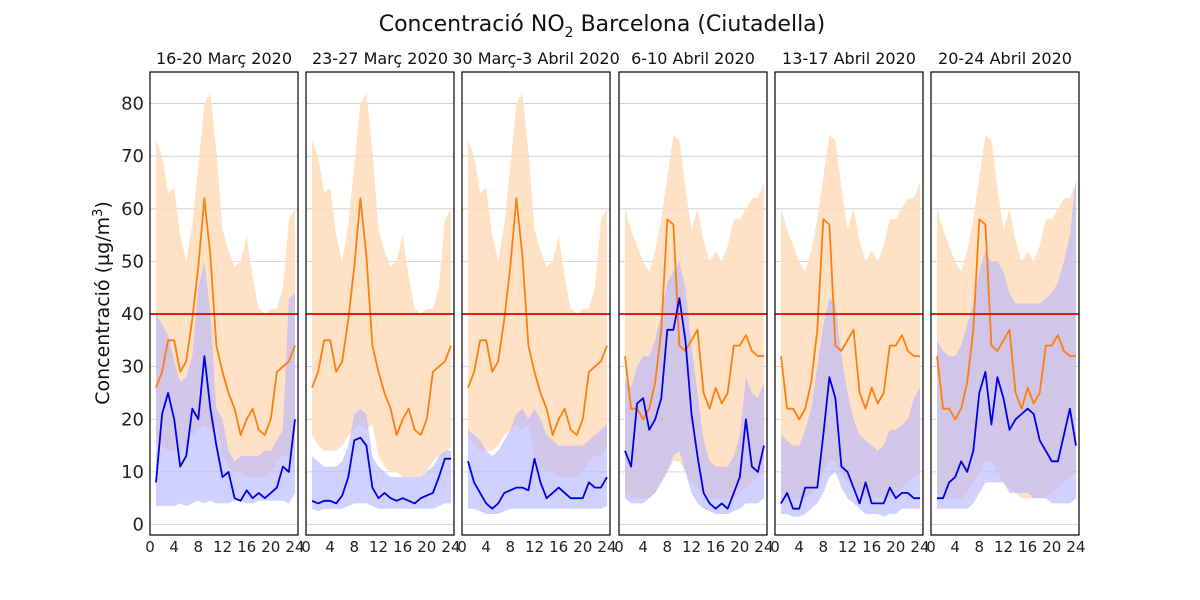 The height and width of the screenshot is (600, 1200). What do you see at coordinates (132, 314) in the screenshot?
I see `y-tick-label: 40` at bounding box center [132, 314].